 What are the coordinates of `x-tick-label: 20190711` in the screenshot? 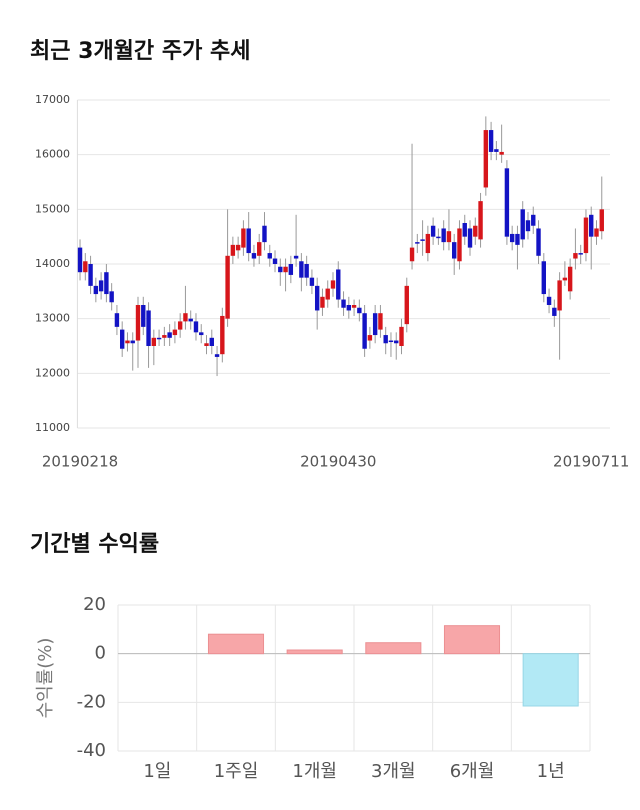 It's located at (591, 462).